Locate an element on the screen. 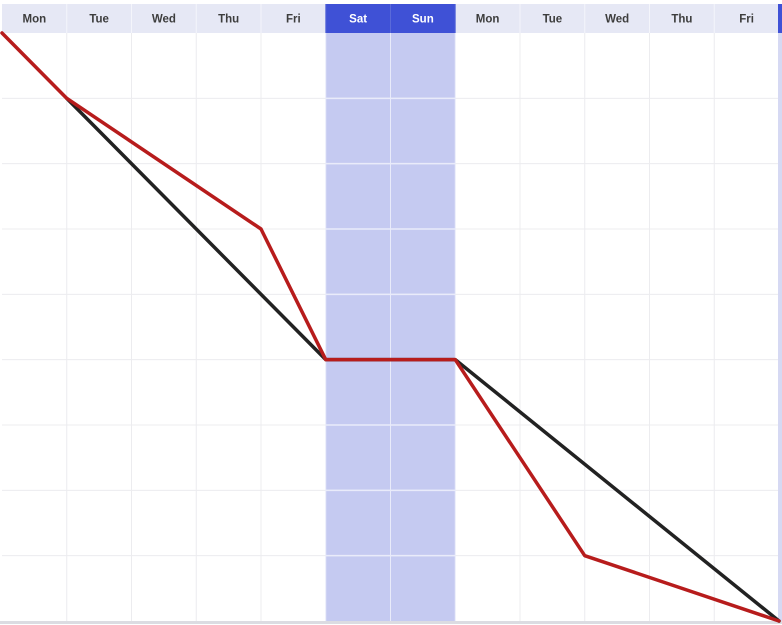 The height and width of the screenshot is (625, 782). day-label-8: Mon is located at coordinates (488, 20).